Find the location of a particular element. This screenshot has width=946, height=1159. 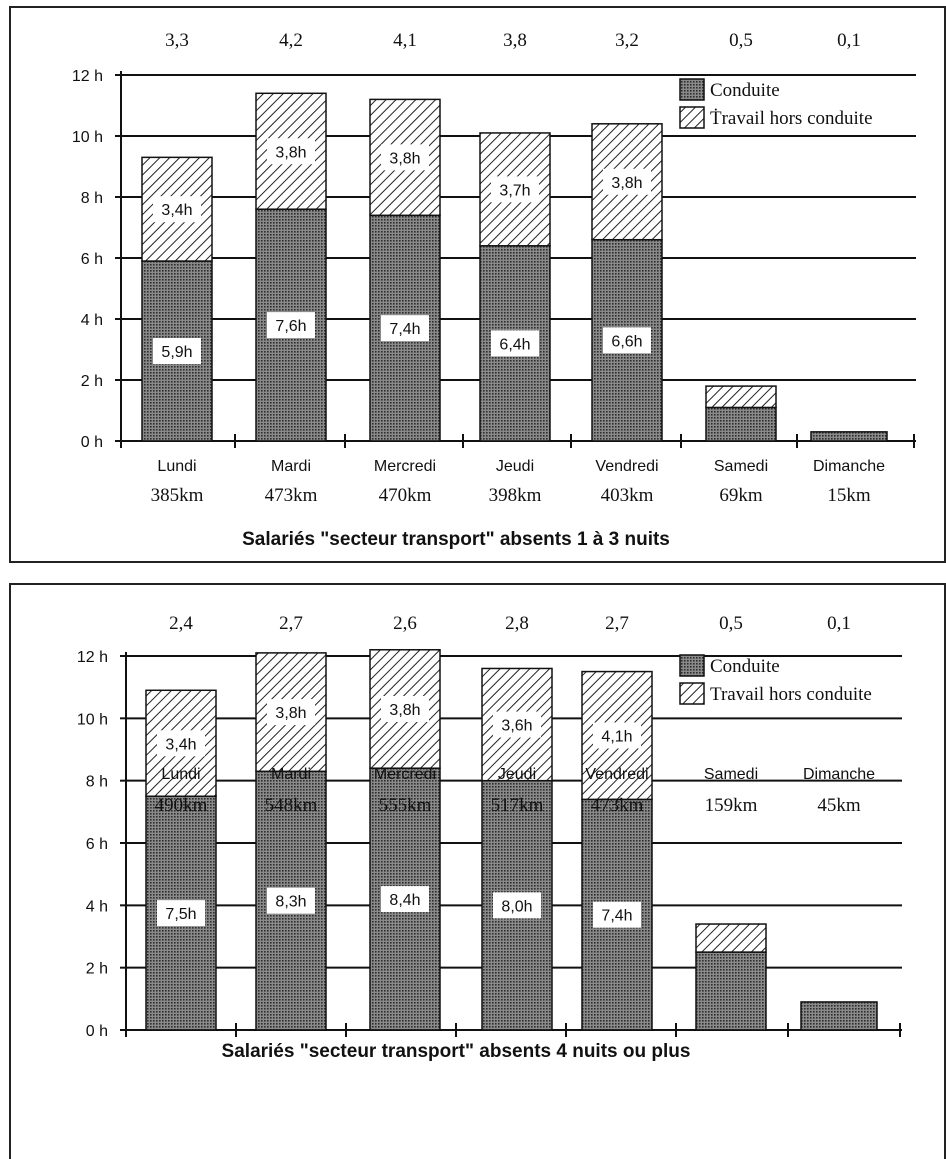

distance-label: 398km is located at coordinates (515, 495).